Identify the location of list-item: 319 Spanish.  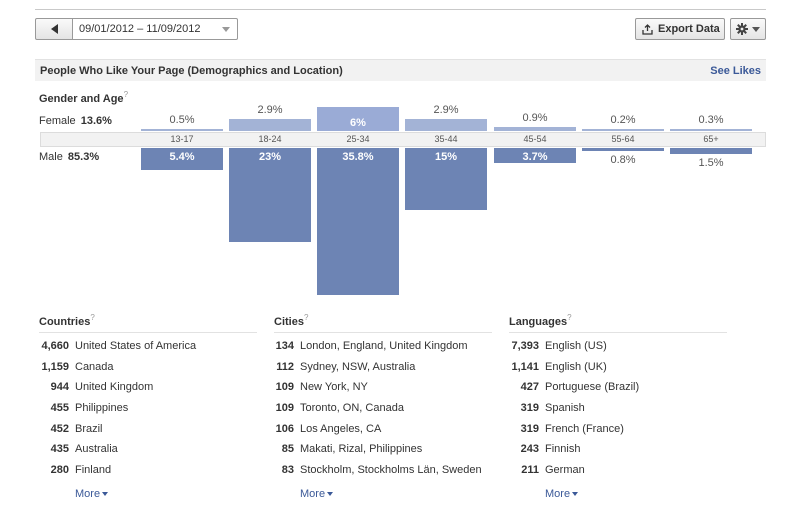
(618, 408).